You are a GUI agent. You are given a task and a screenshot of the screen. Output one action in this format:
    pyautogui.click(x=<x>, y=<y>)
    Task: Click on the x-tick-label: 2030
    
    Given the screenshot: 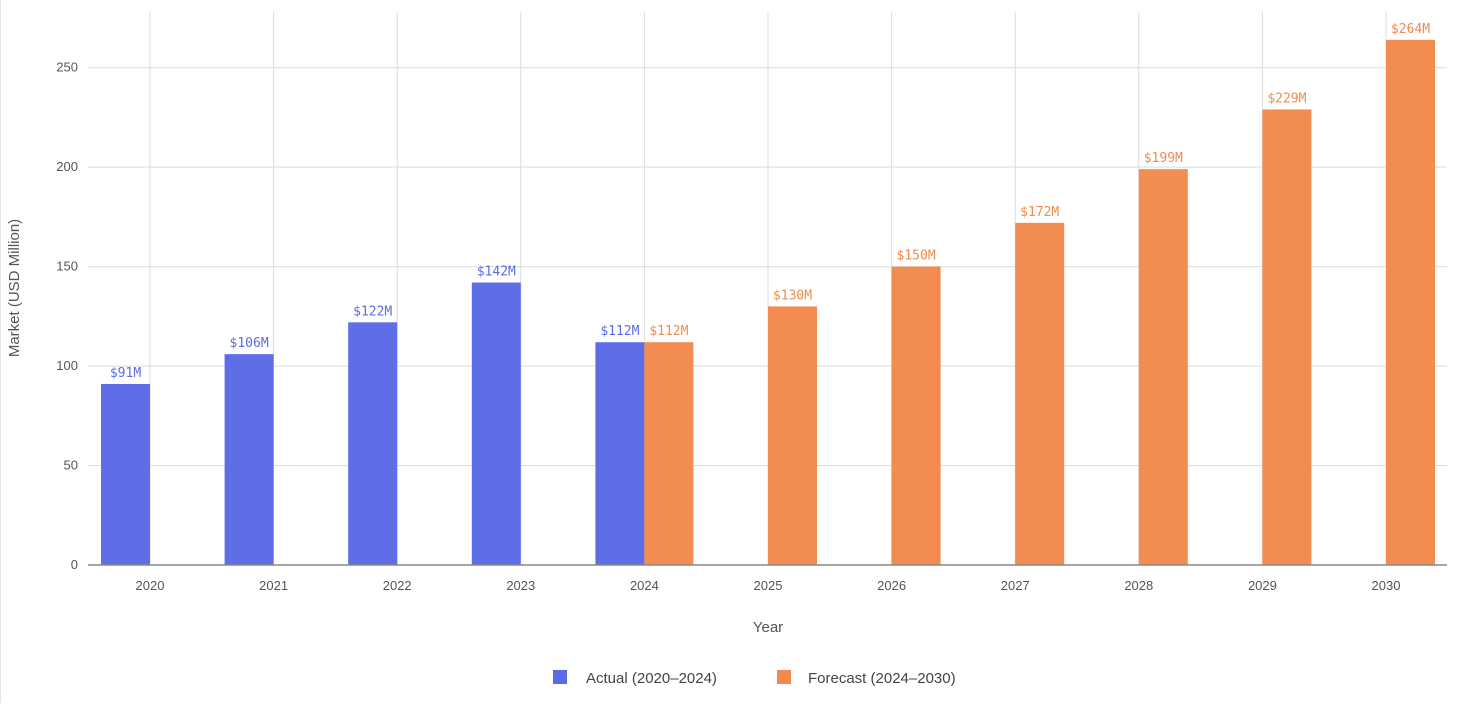 What is the action you would take?
    pyautogui.click(x=1386, y=585)
    